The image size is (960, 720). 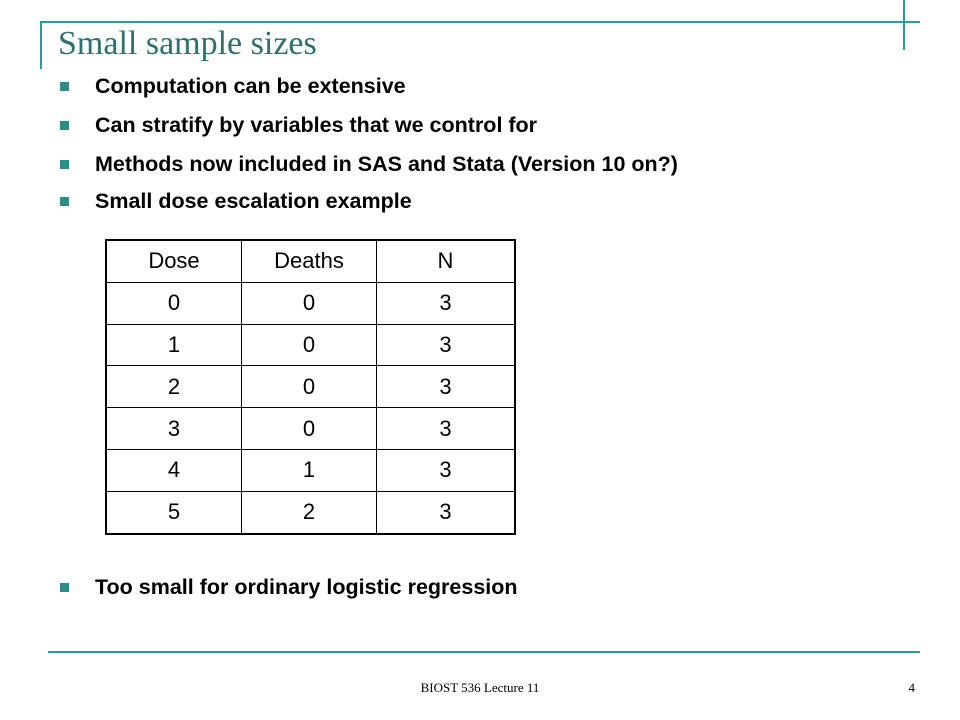 I want to click on column-header-deaths: Deaths, so click(x=309, y=261).